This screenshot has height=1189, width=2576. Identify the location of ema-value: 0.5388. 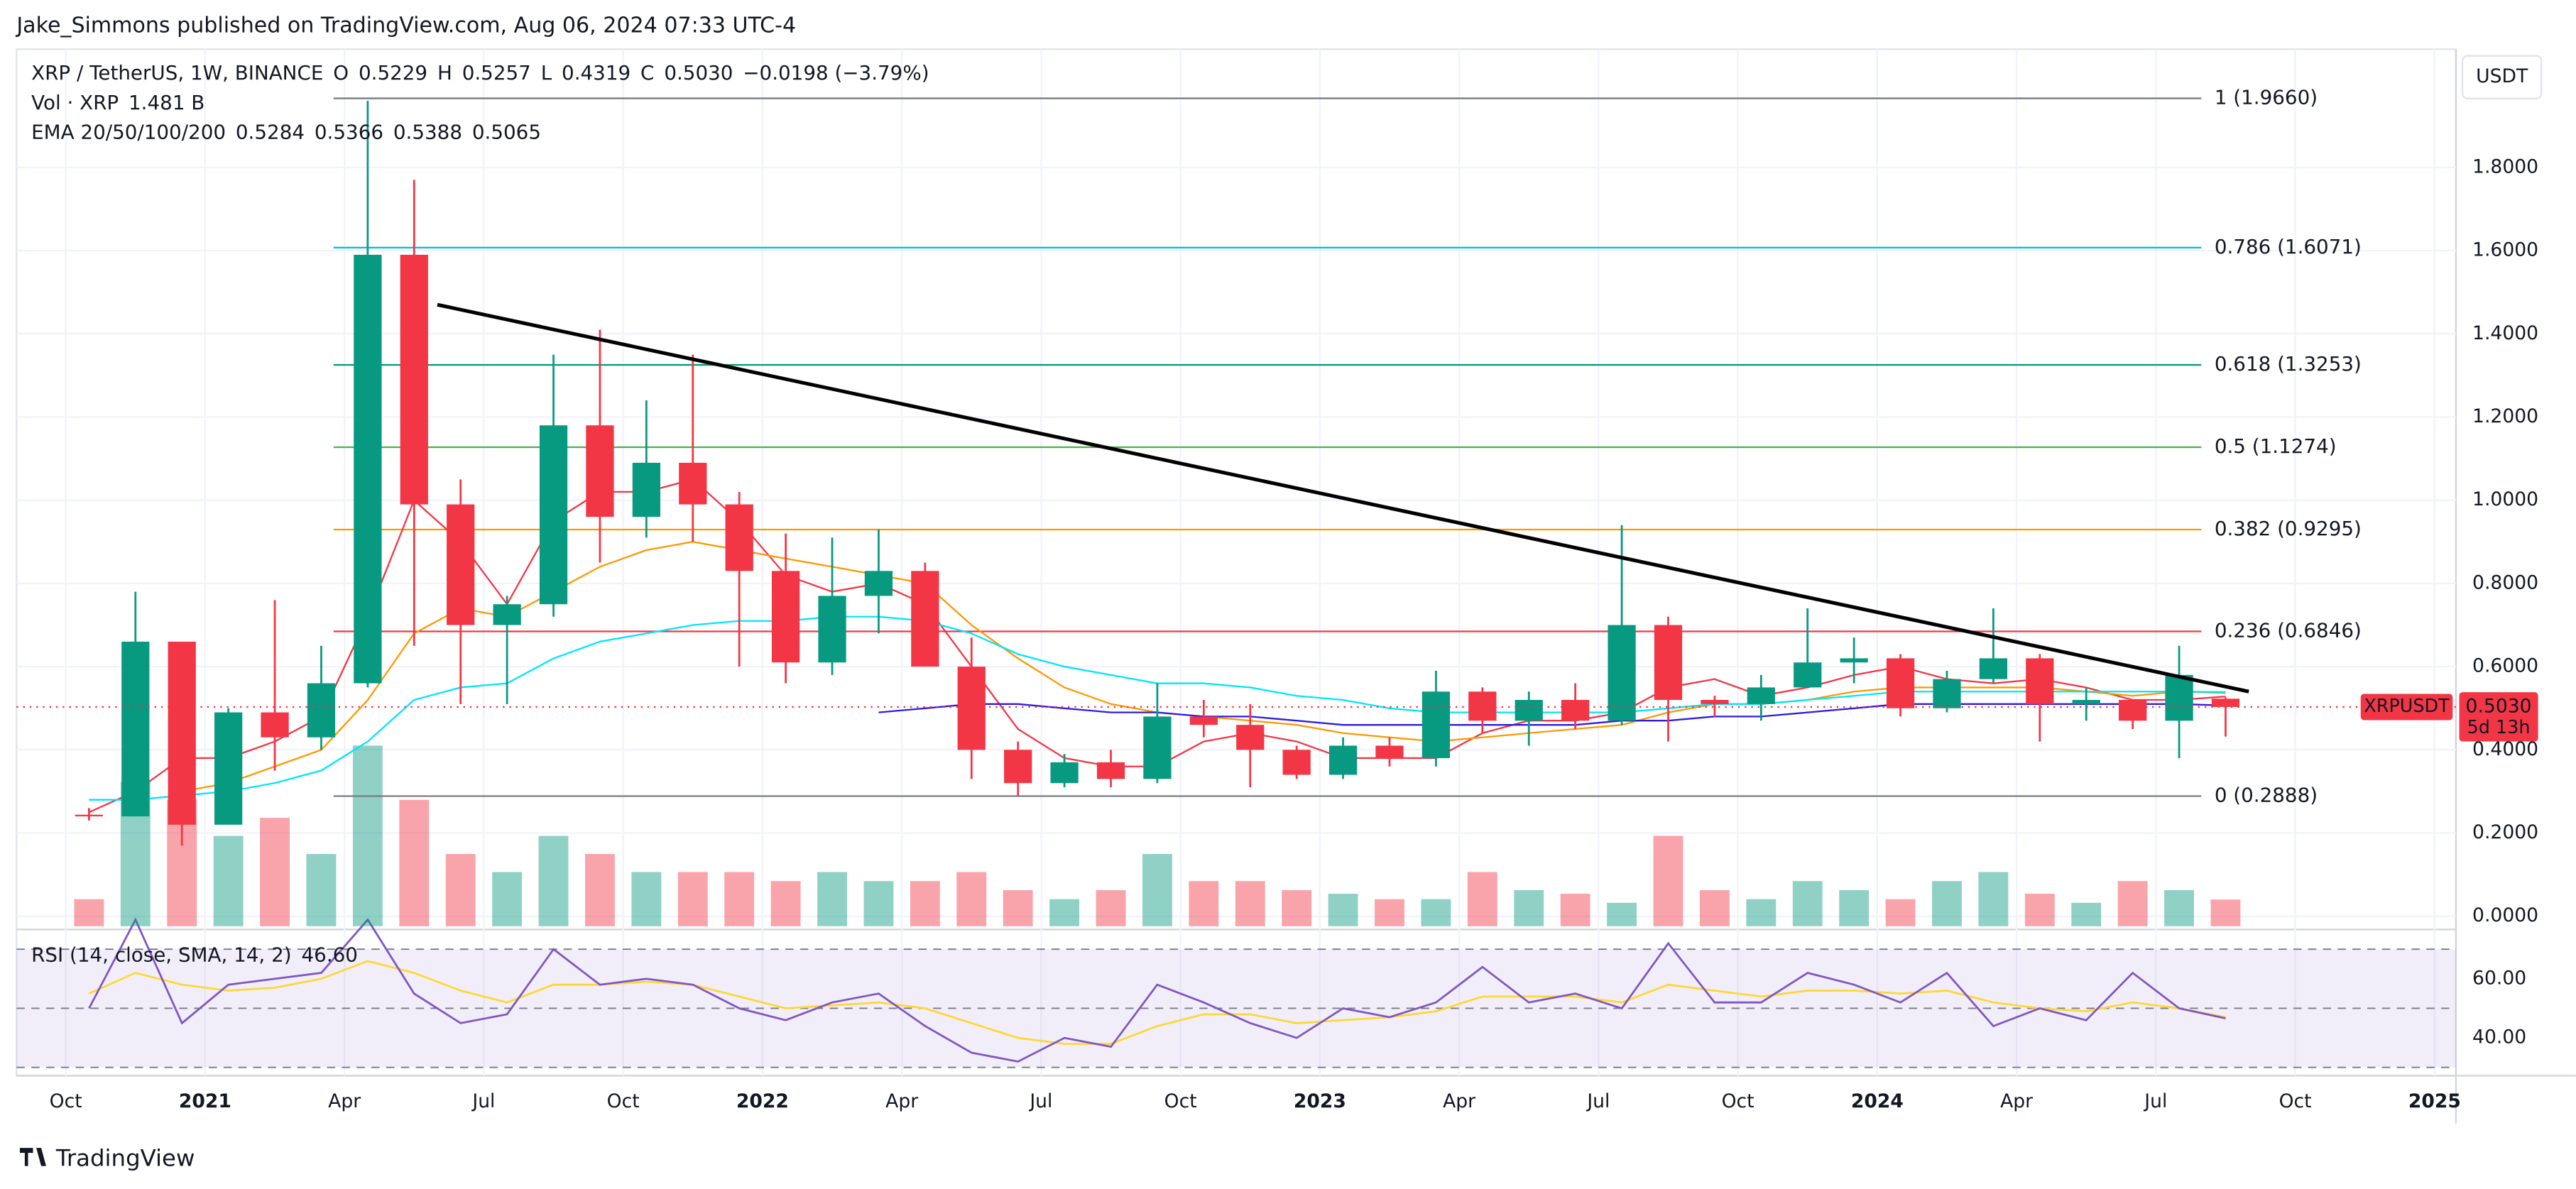
(427, 131).